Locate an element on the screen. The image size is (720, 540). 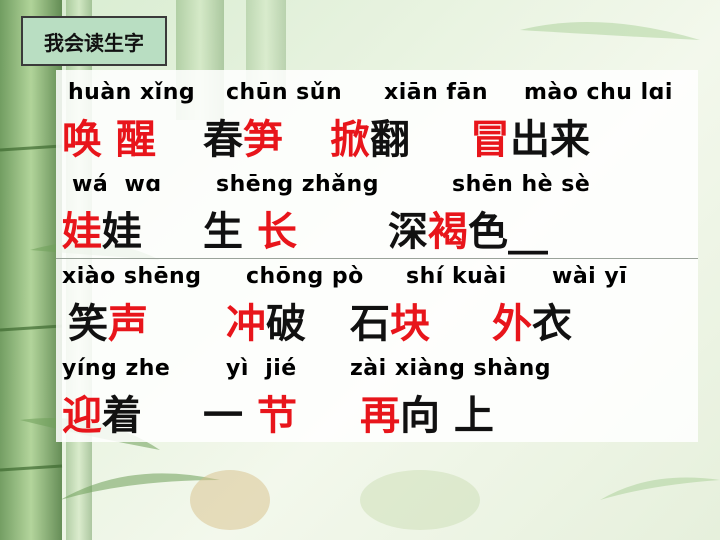
pinyin-word: wá wɑ is located at coordinates (117, 184).